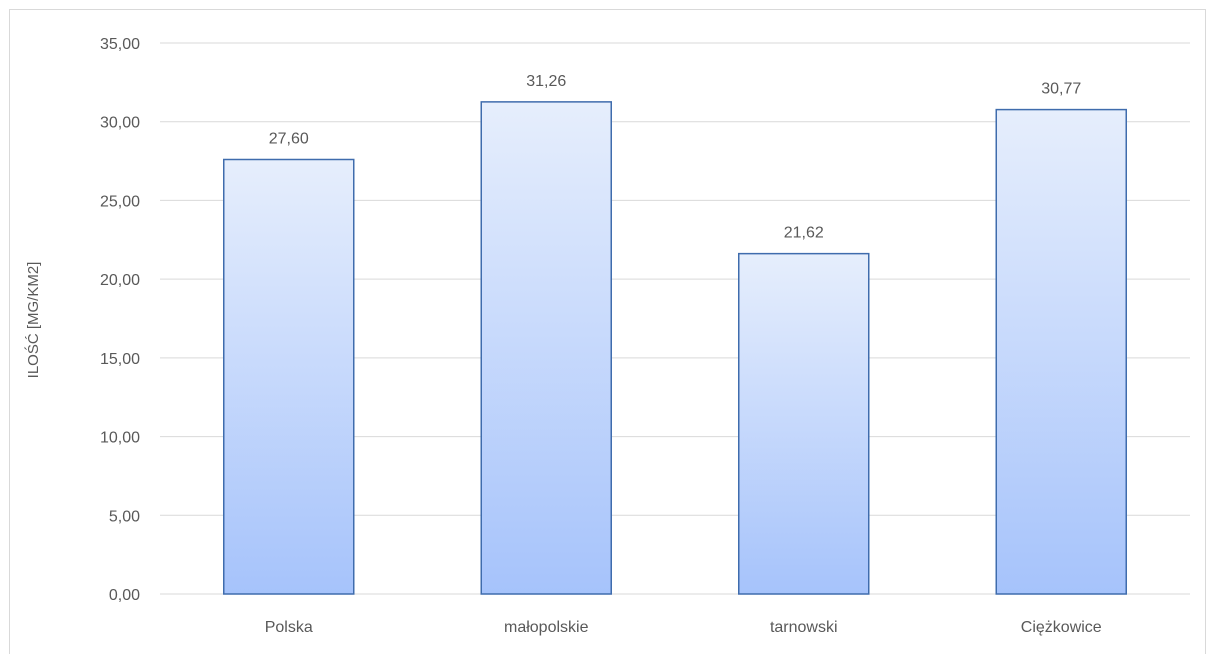  Describe the element at coordinates (124, 595) in the screenshot. I see `y-tick-label: 0,00` at that location.